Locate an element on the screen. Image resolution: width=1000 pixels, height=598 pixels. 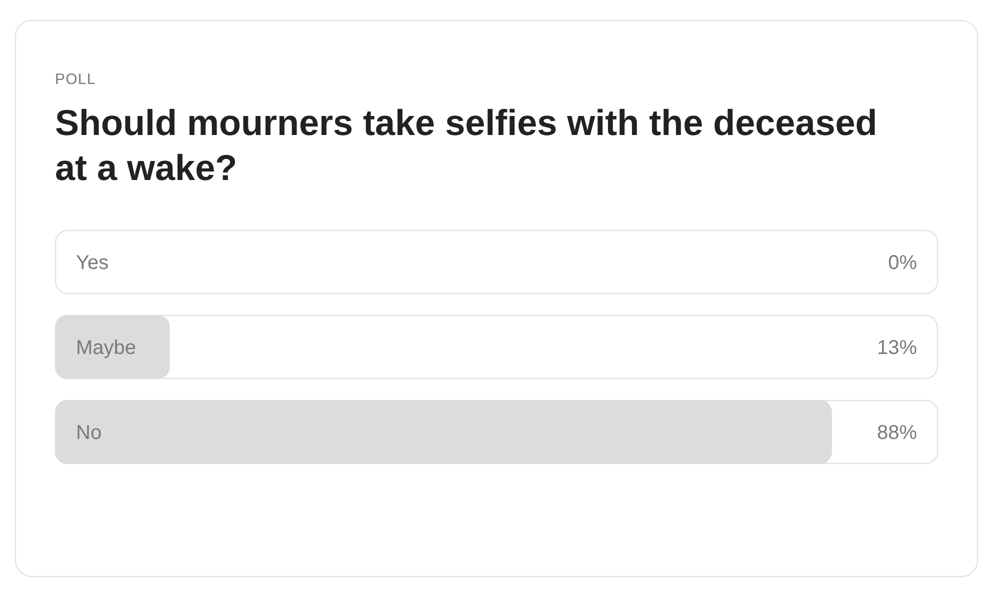
data-label: 0% is located at coordinates (903, 263).